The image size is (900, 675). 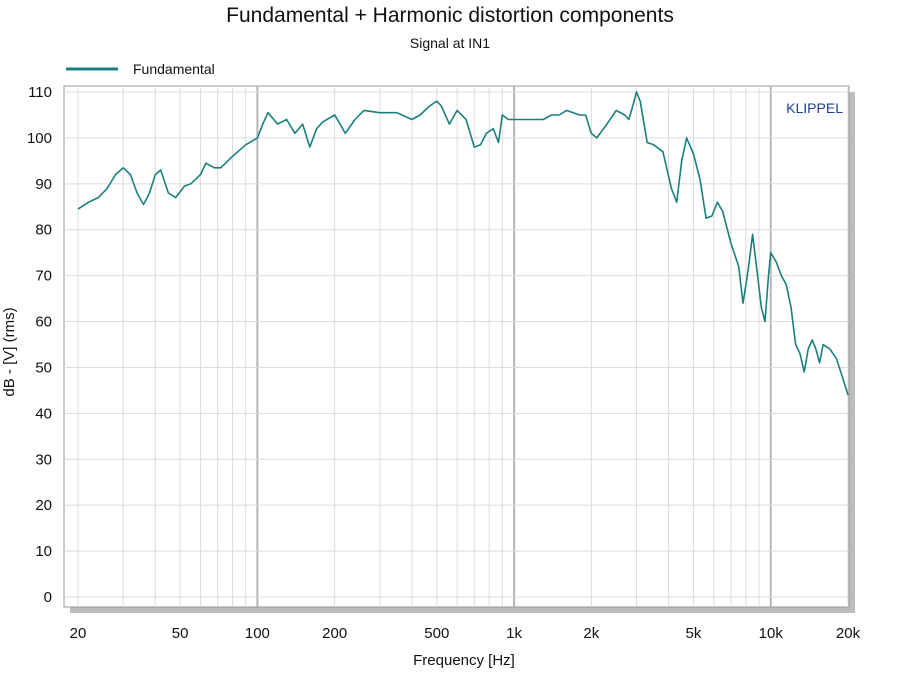 I want to click on y-axis-label: dB - [V] (rms), so click(x=9, y=351).